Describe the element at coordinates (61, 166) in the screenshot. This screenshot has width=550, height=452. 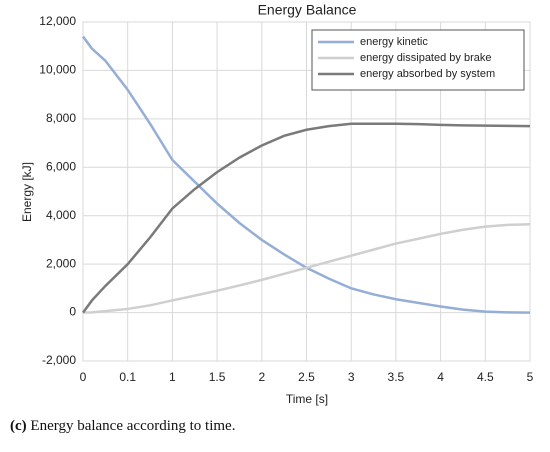
I see `y-tick-label: 6,000` at that location.